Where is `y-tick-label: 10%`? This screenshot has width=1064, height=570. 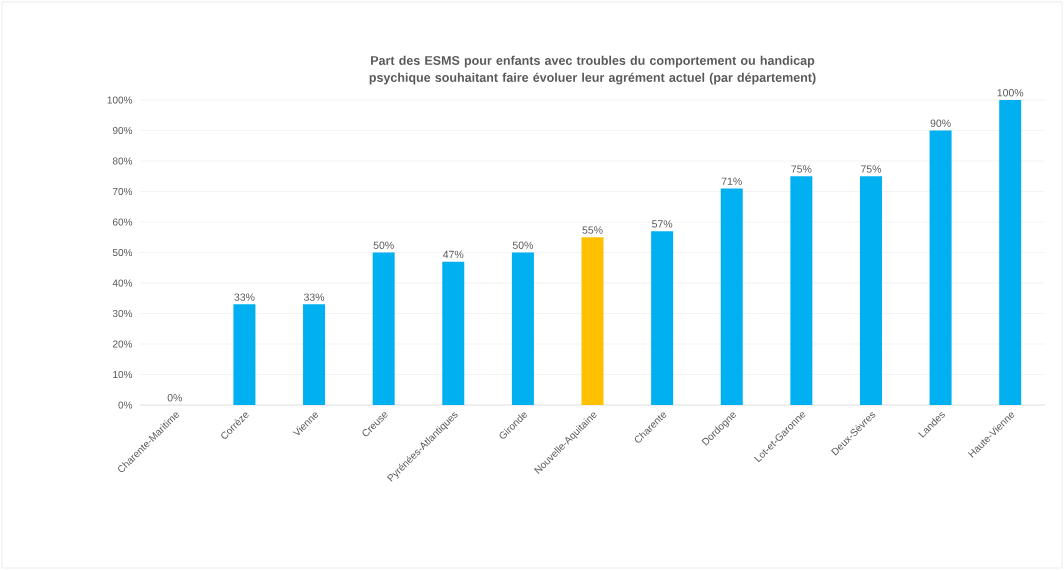
y-tick-label: 10% is located at coordinates (123, 374).